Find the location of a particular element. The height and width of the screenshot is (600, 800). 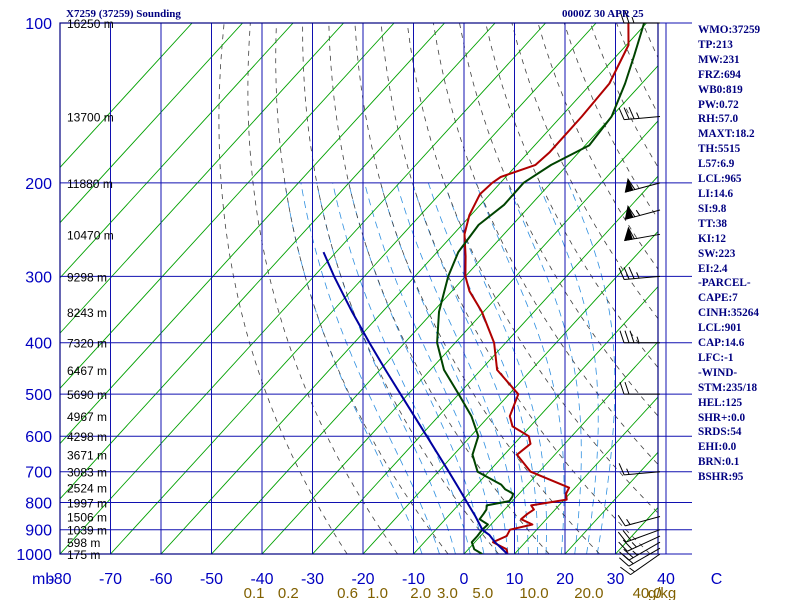

height-label: 4967 m is located at coordinates (87, 417).